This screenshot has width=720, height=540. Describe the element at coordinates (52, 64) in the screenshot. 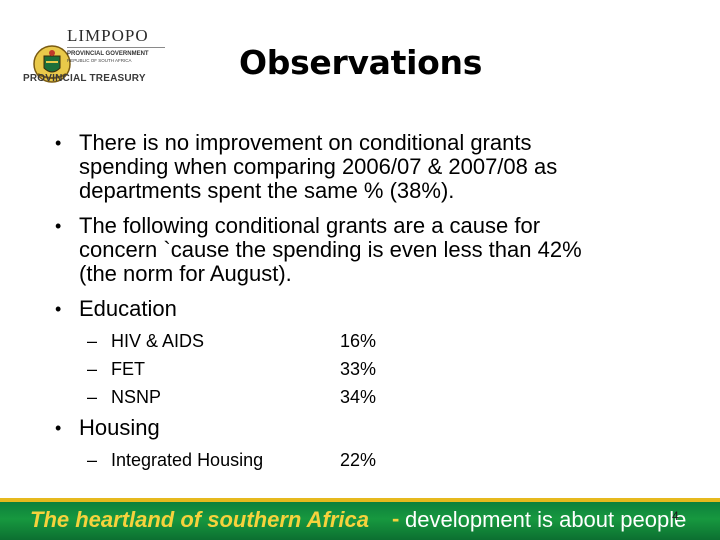

I see `coat-of-arms-icon` at that location.